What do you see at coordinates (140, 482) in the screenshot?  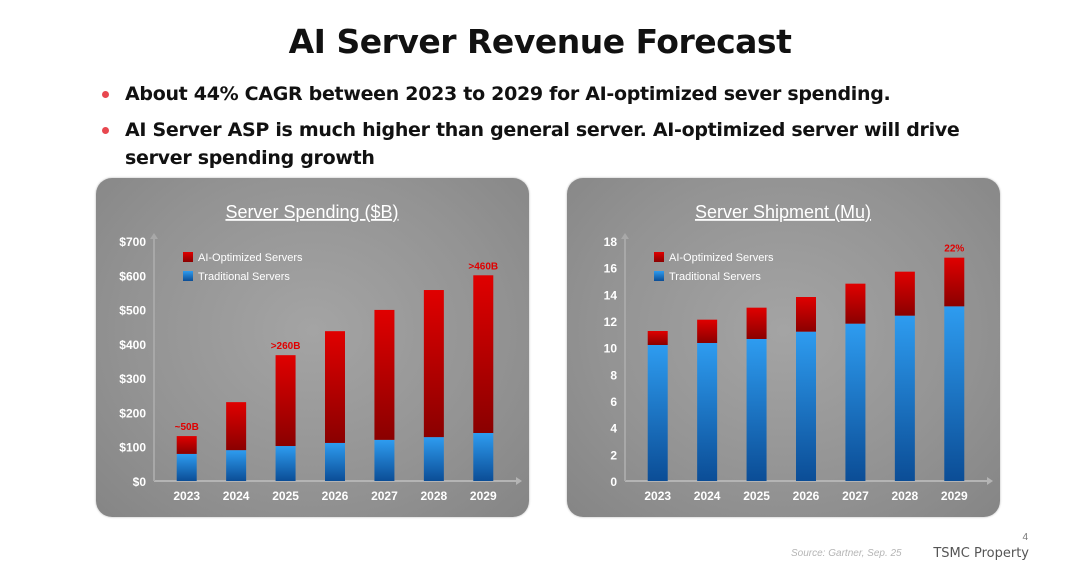 I see `y-tick-label: $0` at bounding box center [140, 482].